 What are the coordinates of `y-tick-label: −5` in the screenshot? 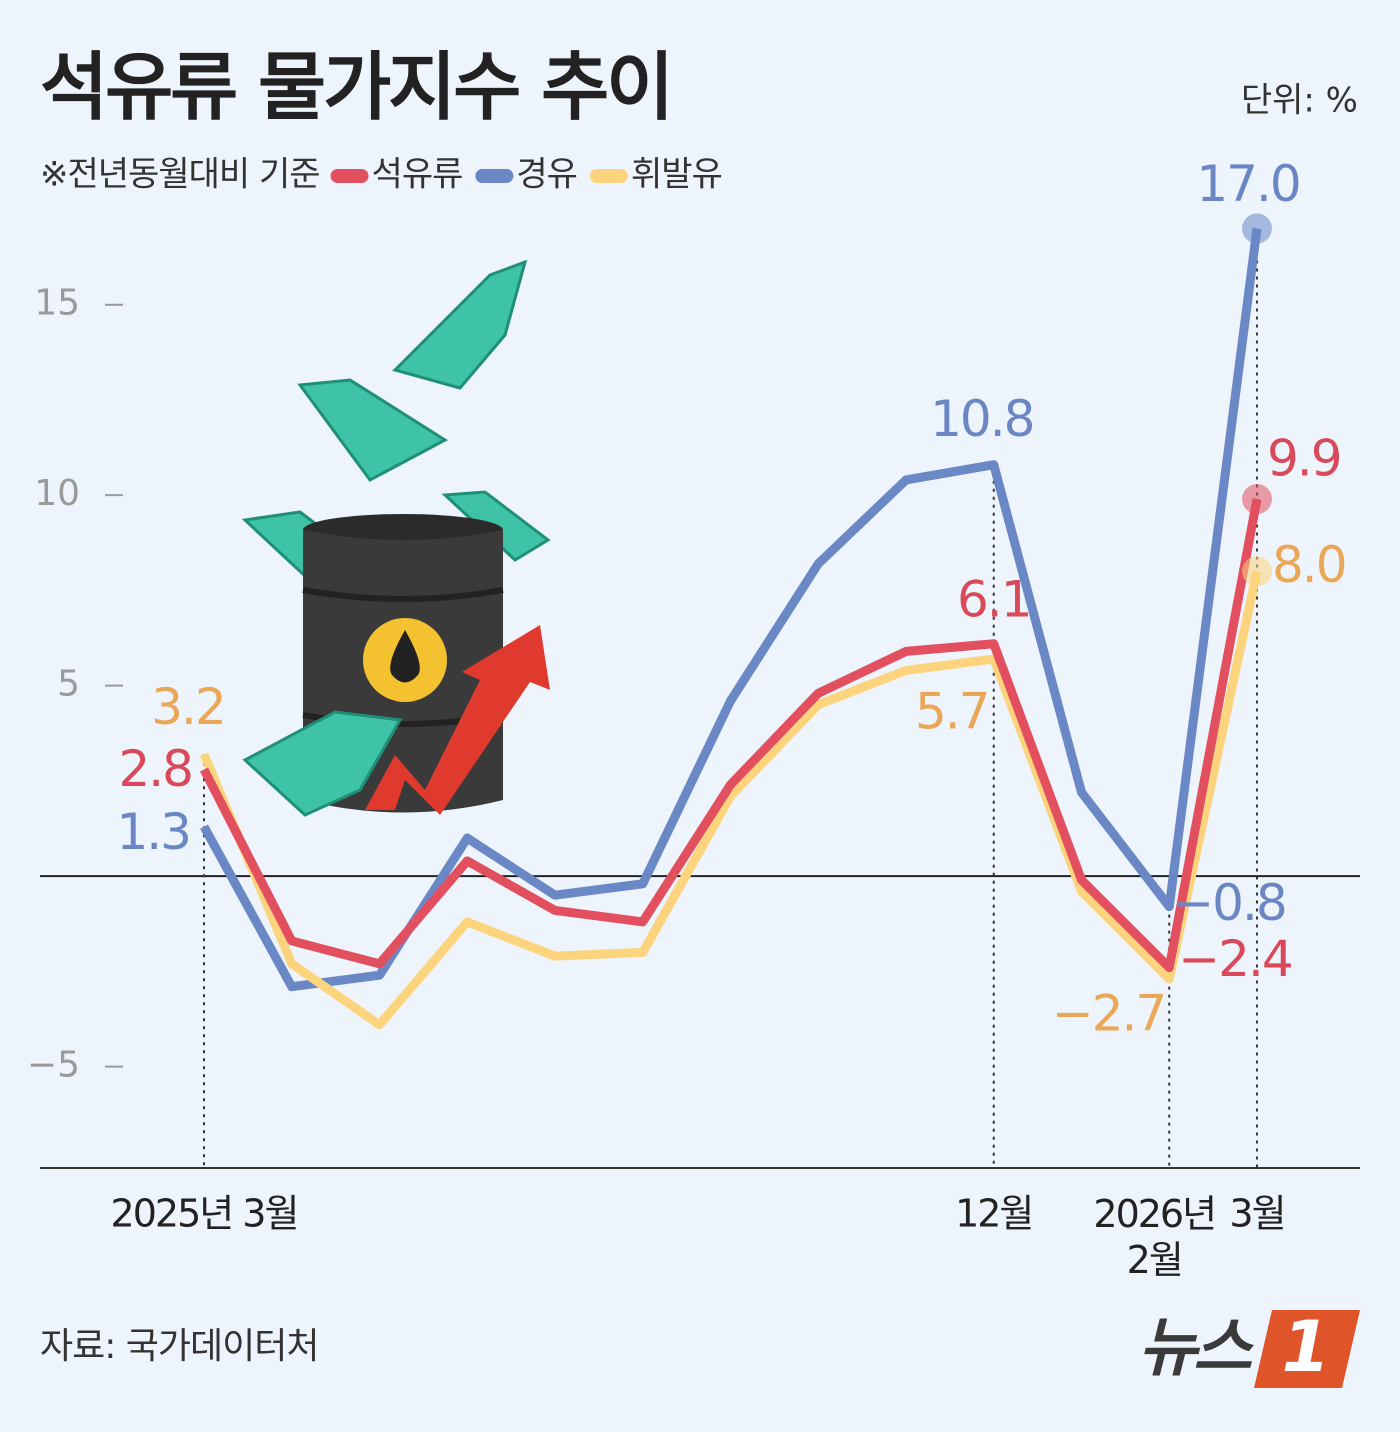 It's located at (53, 1065).